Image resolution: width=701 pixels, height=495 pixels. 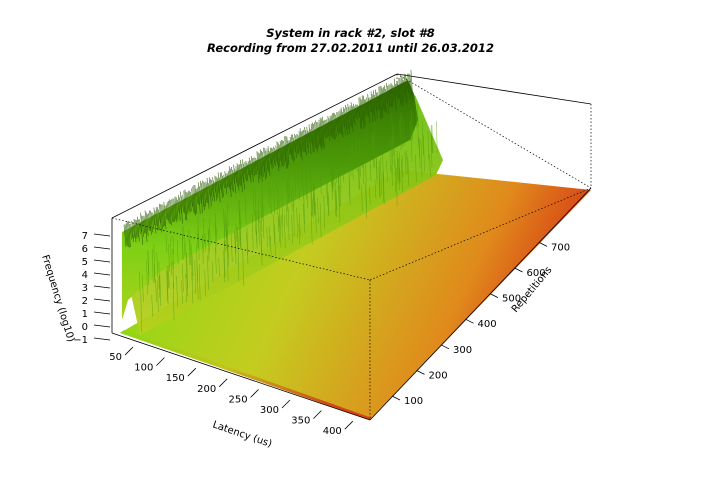 What do you see at coordinates (85, 275) in the screenshot?
I see `z-axis-tick-label: 4` at bounding box center [85, 275].